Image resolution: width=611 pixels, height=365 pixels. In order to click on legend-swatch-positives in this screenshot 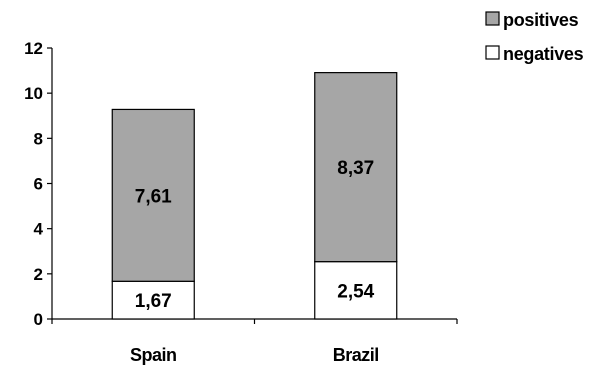, I will do `click(492, 18)`.